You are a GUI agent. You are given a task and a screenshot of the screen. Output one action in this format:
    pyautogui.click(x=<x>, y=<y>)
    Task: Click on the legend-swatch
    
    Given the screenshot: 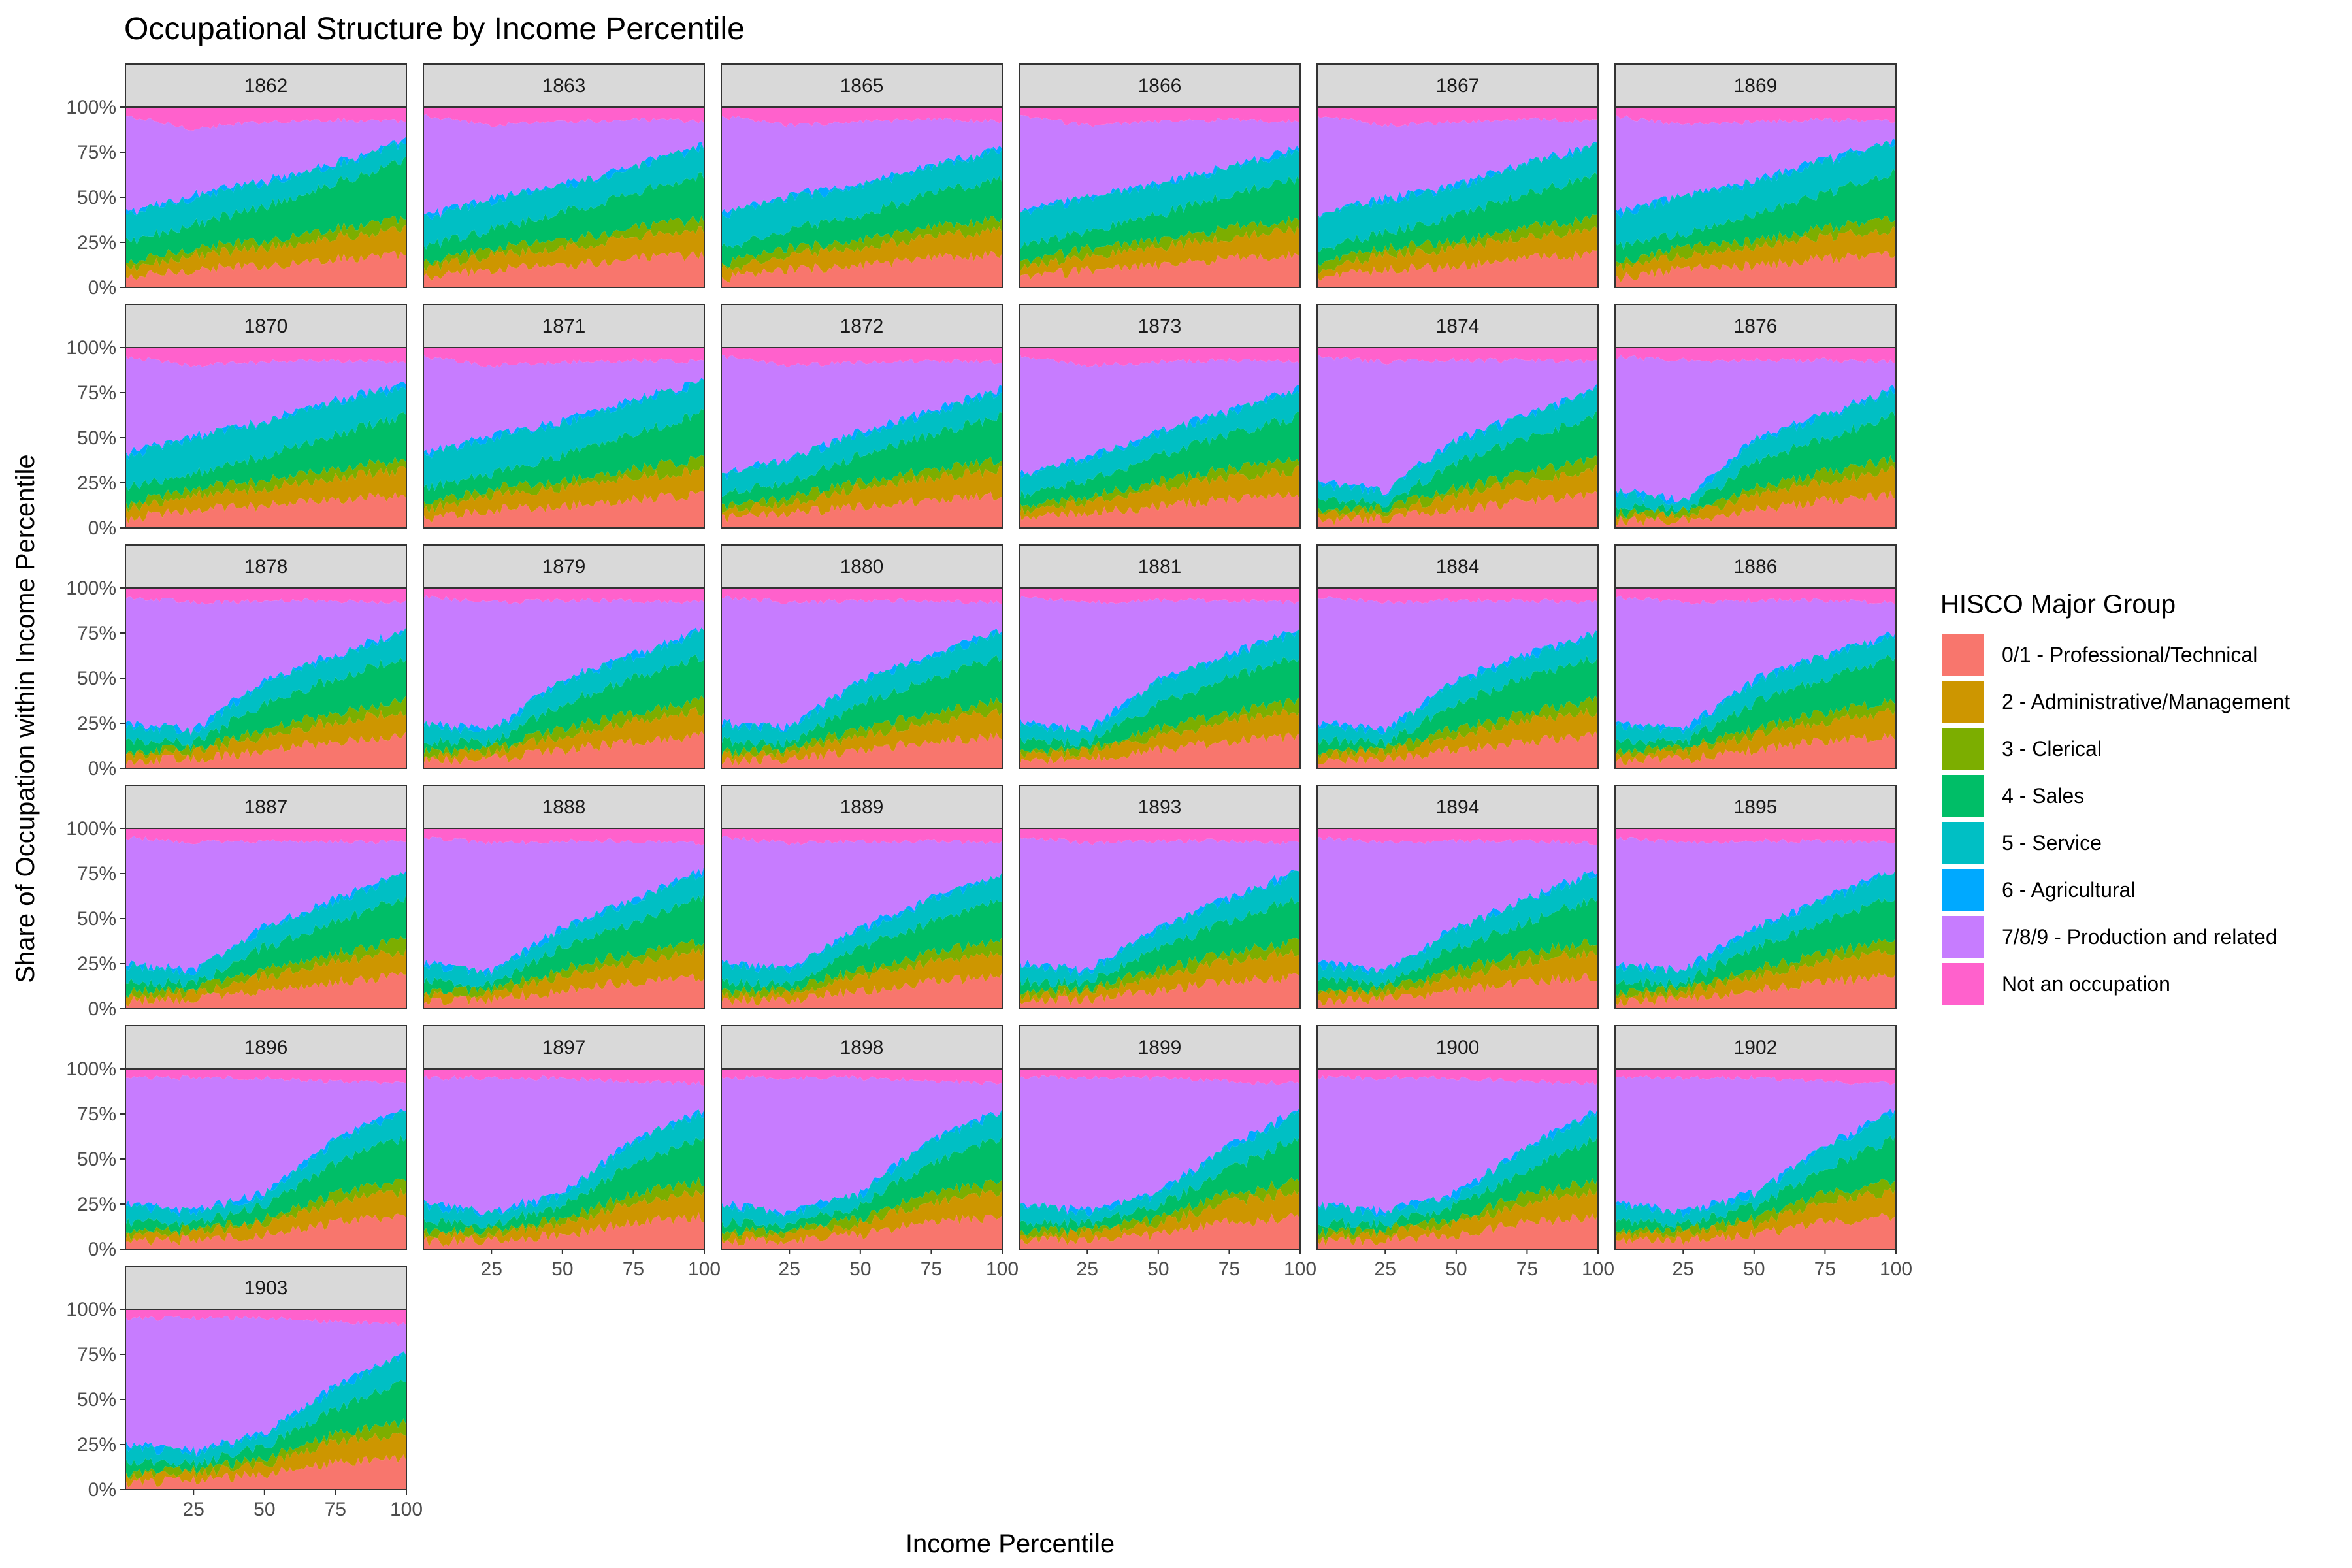 What is the action you would take?
    pyautogui.click(x=1963, y=984)
    